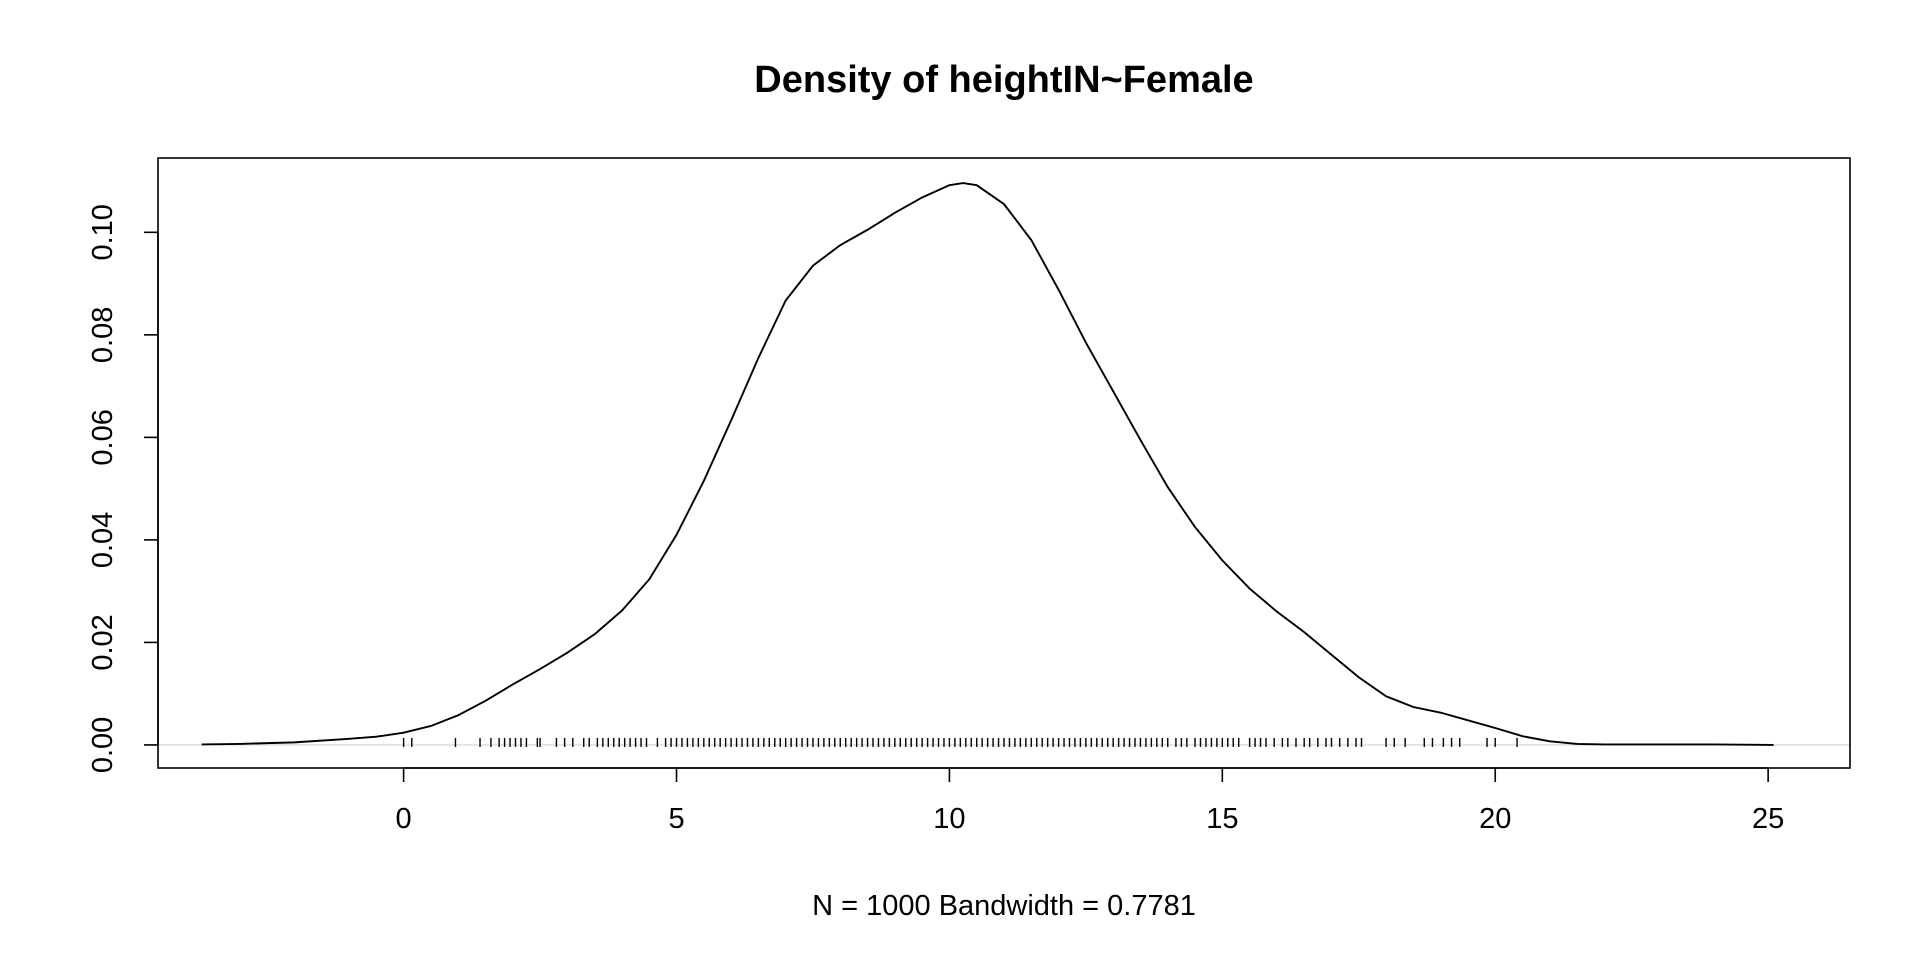 Image resolution: width=1920 pixels, height=960 pixels. Describe the element at coordinates (949, 819) in the screenshot. I see `x-tick-label: 10` at that location.